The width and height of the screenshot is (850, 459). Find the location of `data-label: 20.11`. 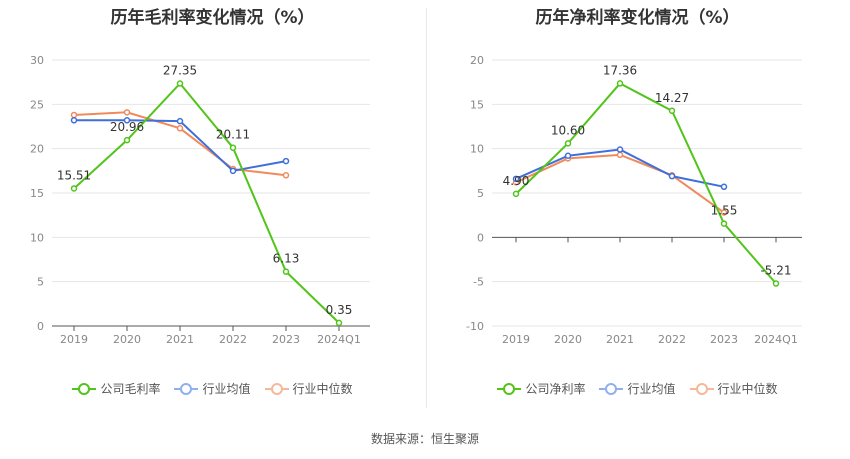

data-label: 20.11 is located at coordinates (233, 135).